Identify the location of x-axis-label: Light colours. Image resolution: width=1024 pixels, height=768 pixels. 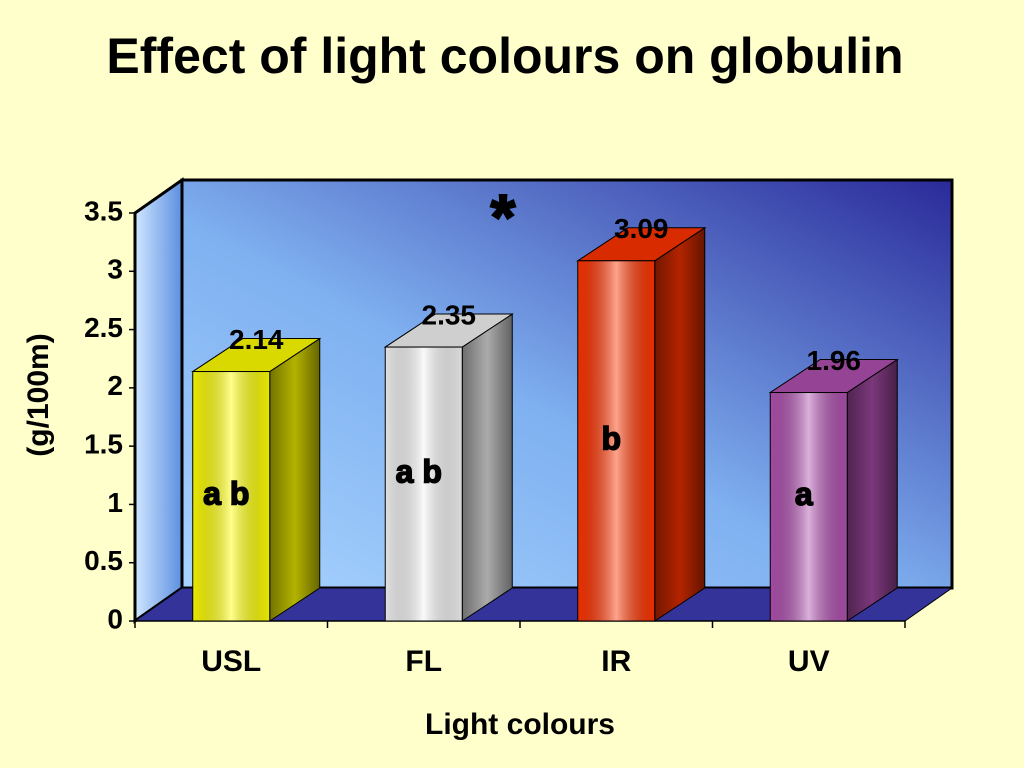
(520, 724).